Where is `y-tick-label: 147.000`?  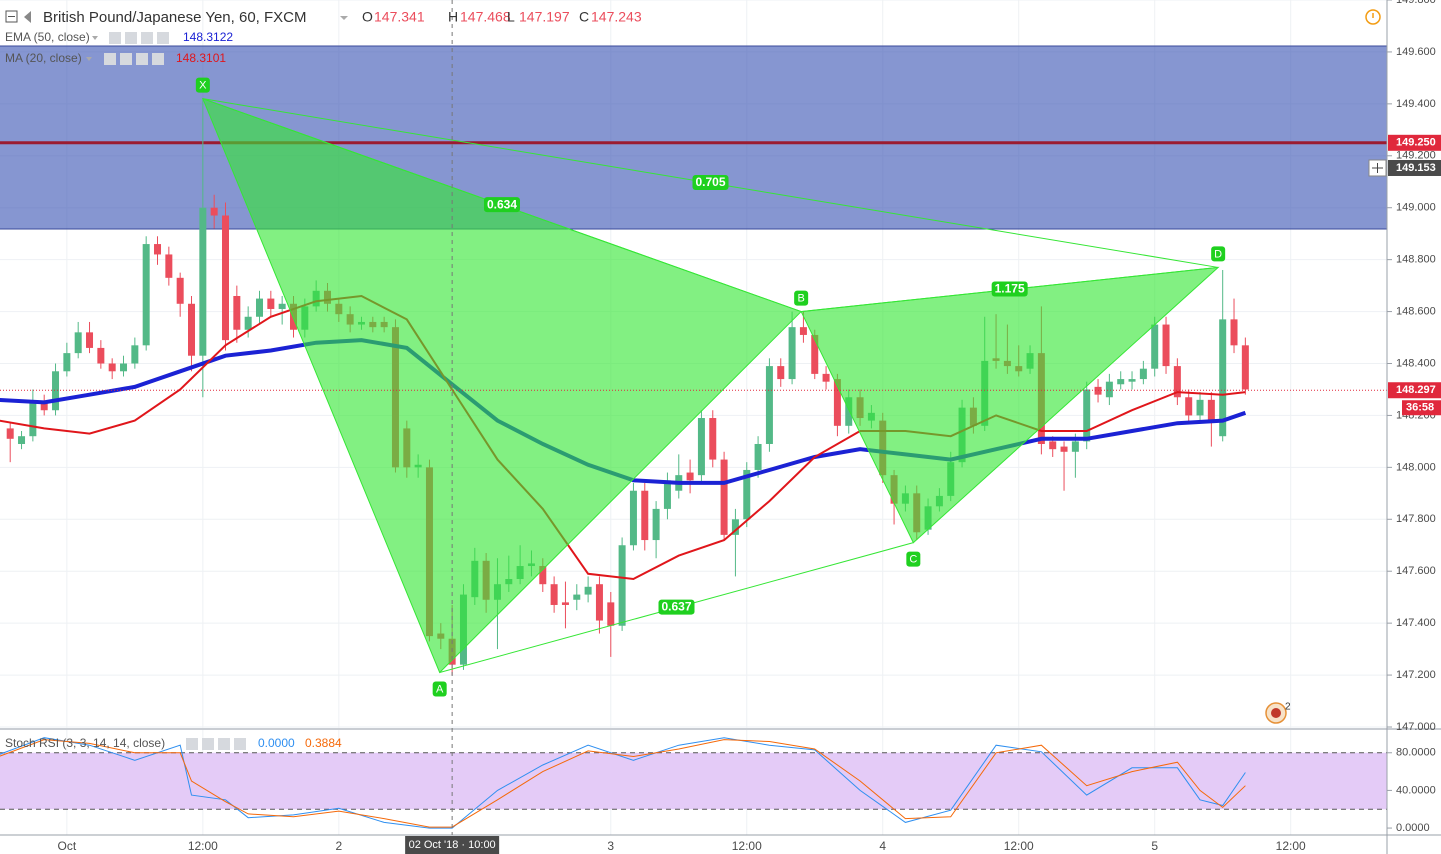 y-tick-label: 147.000 is located at coordinates (1416, 727).